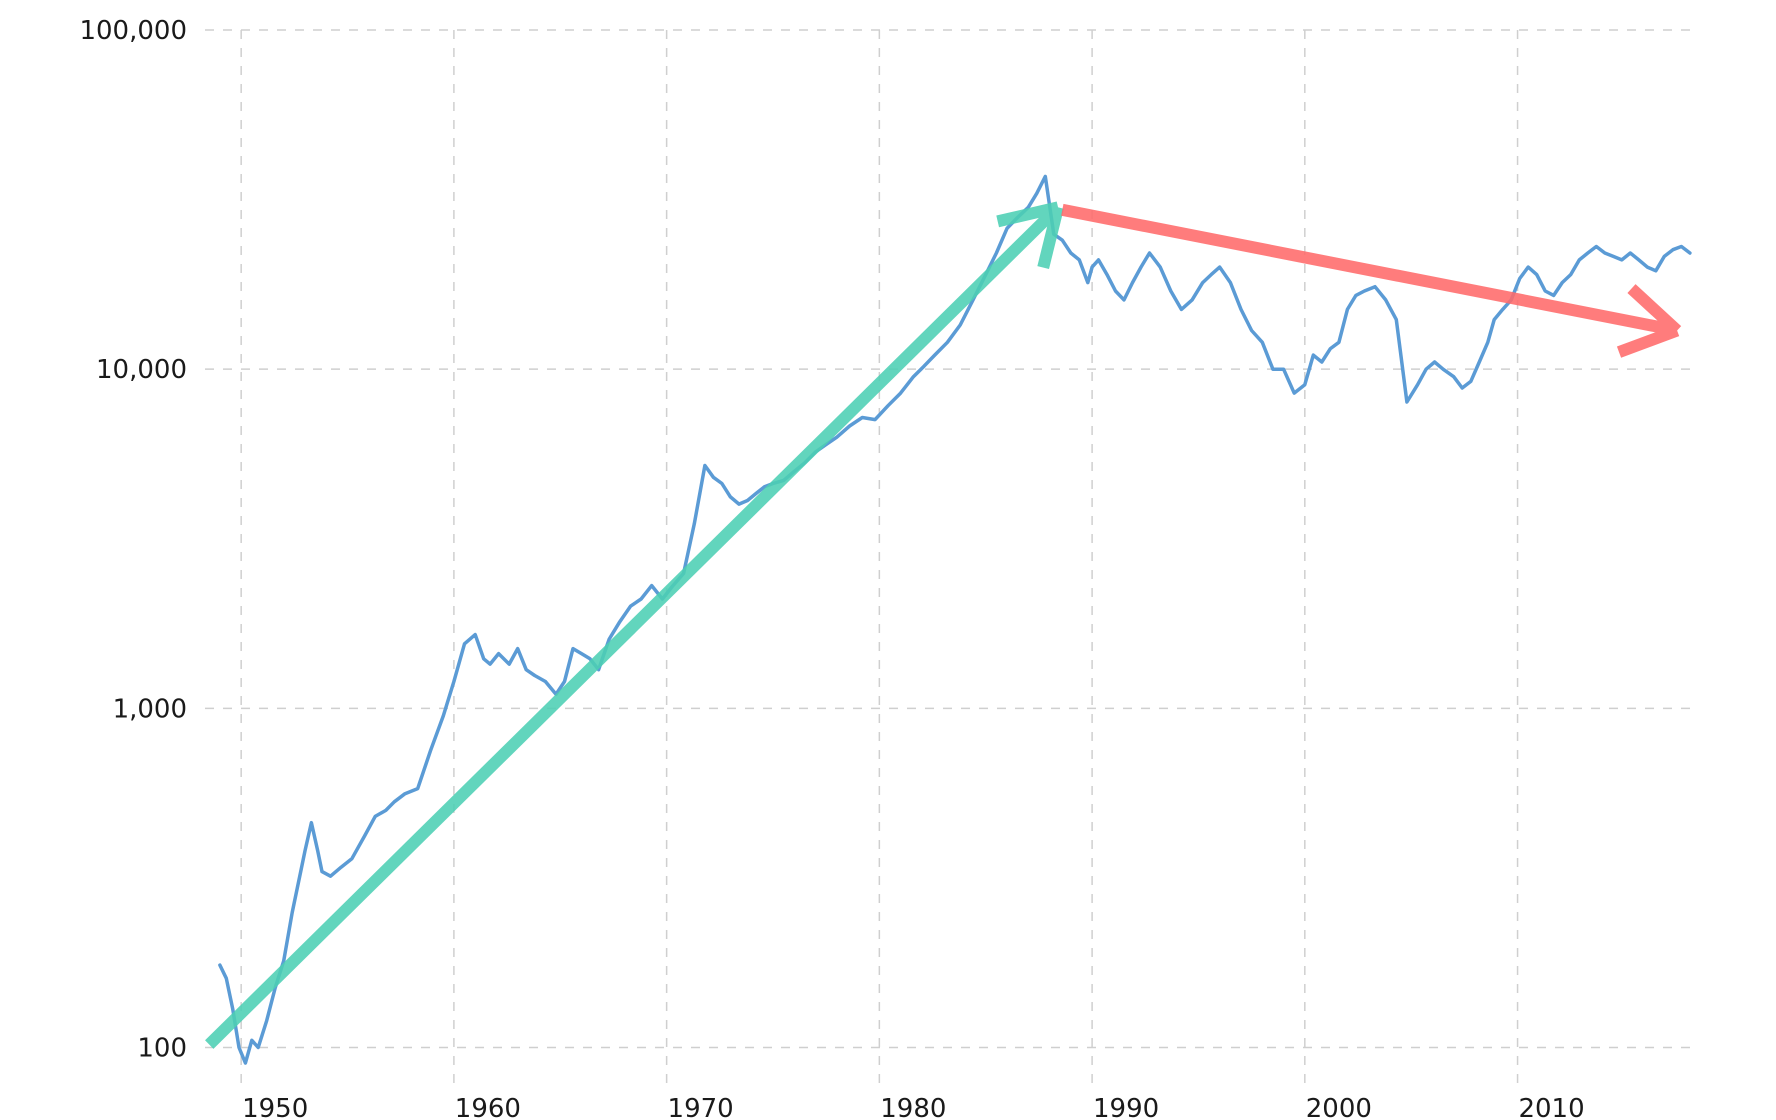 Image resolution: width=1776 pixels, height=1120 pixels. What do you see at coordinates (488, 1107) in the screenshot?
I see `x-tick-label: 1960` at bounding box center [488, 1107].